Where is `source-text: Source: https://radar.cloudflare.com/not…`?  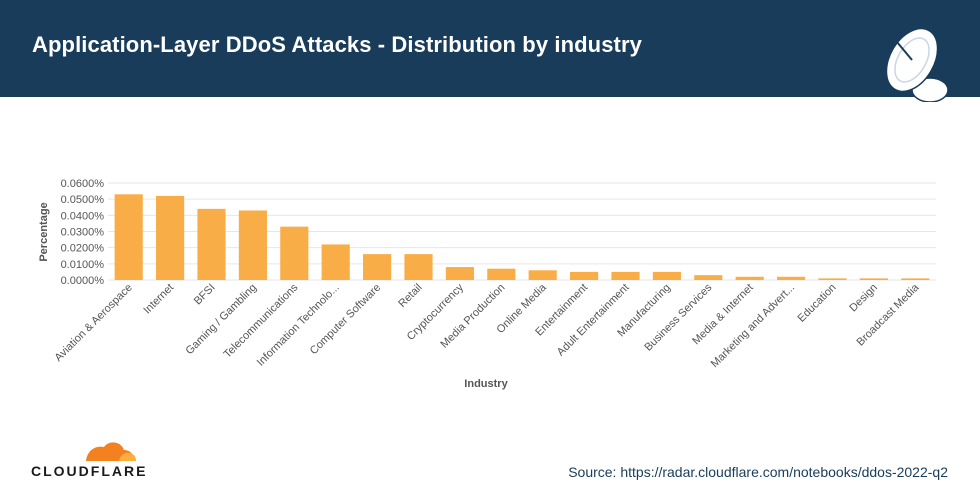
source-text: Source: https://radar.cloudflare.com/not… is located at coordinates (758, 472).